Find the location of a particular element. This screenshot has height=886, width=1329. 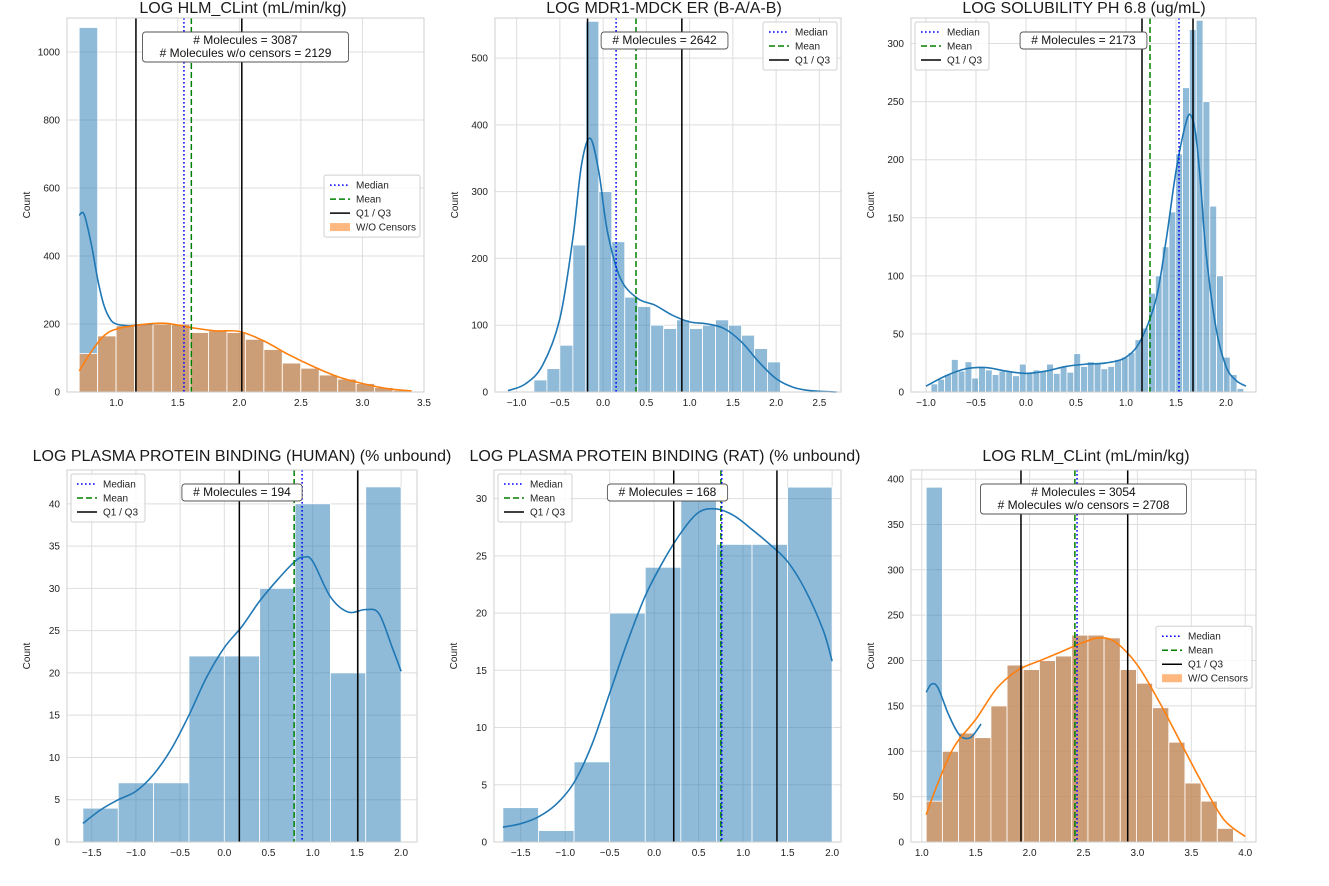

y-tick-label: 200 is located at coordinates (895, 160).